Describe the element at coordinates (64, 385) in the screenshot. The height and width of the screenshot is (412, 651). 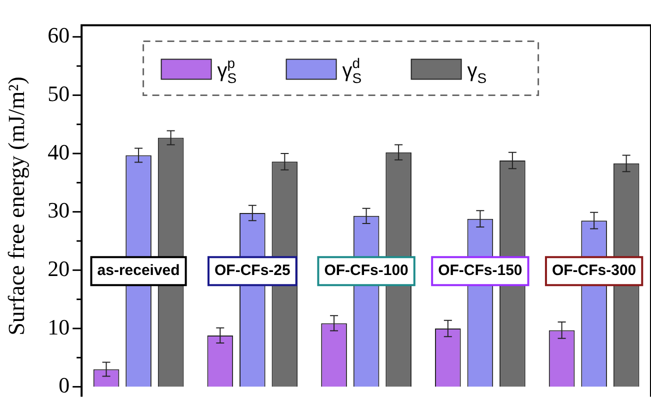
I see `y-tick-label: 0` at that location.